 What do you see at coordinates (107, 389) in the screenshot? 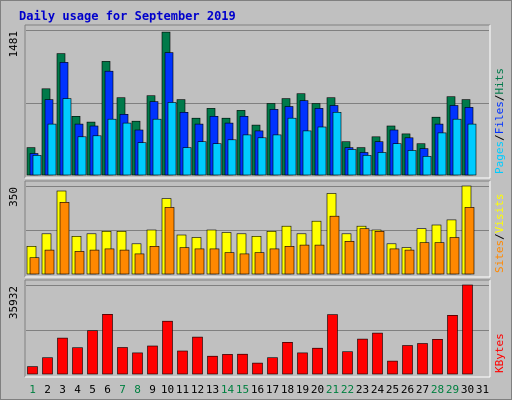
I see `day-label-6: 6` at bounding box center [107, 389].